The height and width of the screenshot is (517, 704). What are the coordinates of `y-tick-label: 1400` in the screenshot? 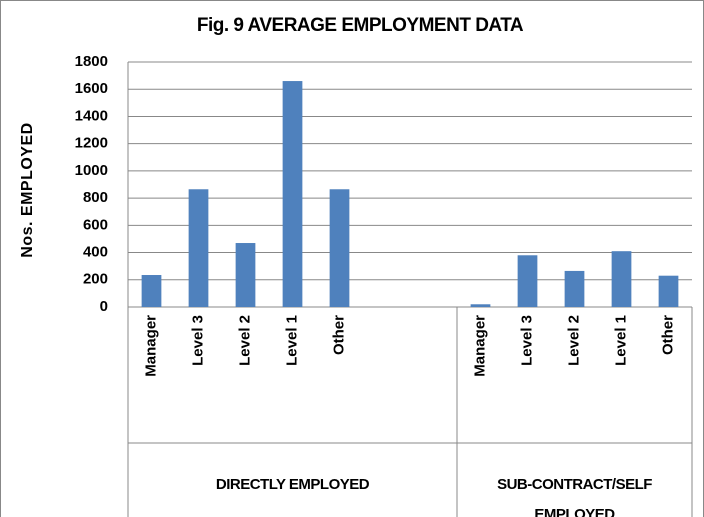 It's located at (91, 115).